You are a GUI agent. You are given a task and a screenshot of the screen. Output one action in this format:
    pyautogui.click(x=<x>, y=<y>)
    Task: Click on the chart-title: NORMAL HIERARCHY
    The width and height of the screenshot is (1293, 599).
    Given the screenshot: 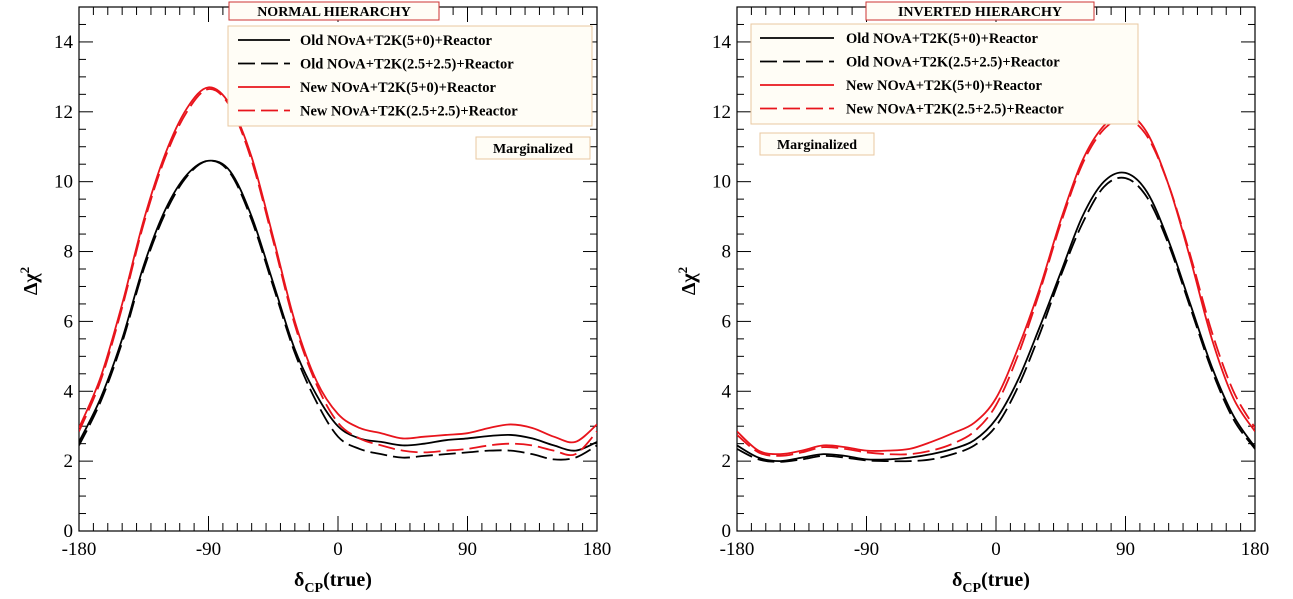 What is the action you would take?
    pyautogui.click(x=334, y=12)
    